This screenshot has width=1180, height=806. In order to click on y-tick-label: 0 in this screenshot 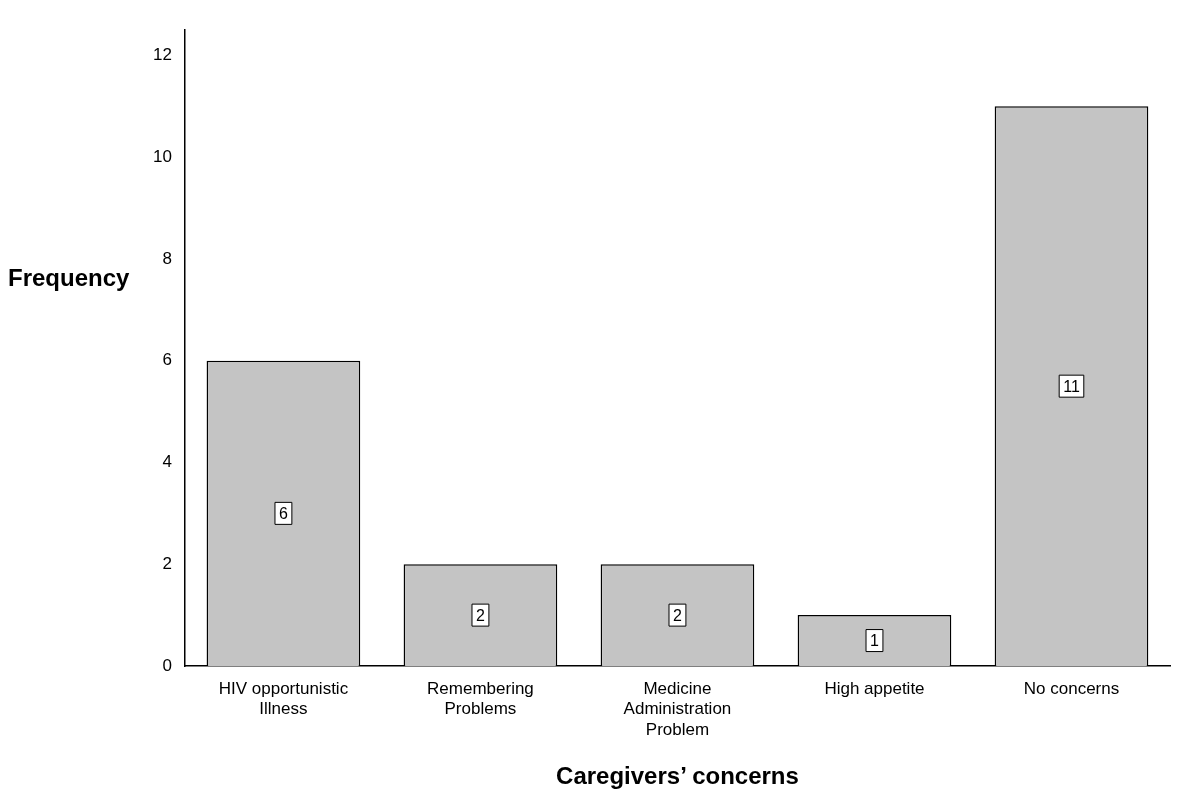, I will do `click(167, 665)`.